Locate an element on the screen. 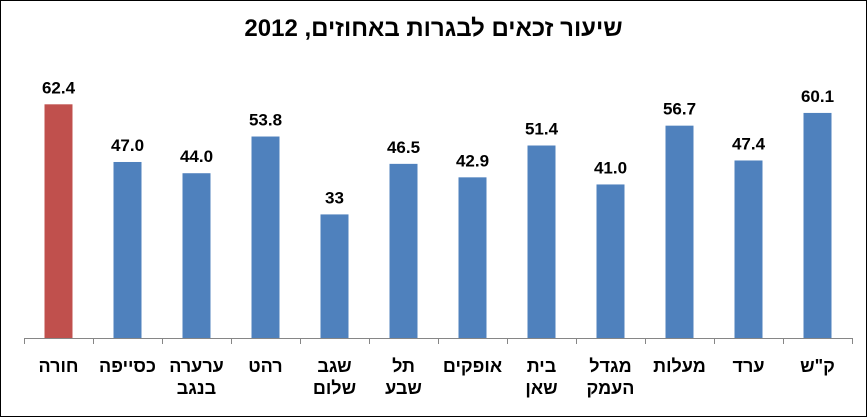  bar-value-label: 42.9 is located at coordinates (472, 160).